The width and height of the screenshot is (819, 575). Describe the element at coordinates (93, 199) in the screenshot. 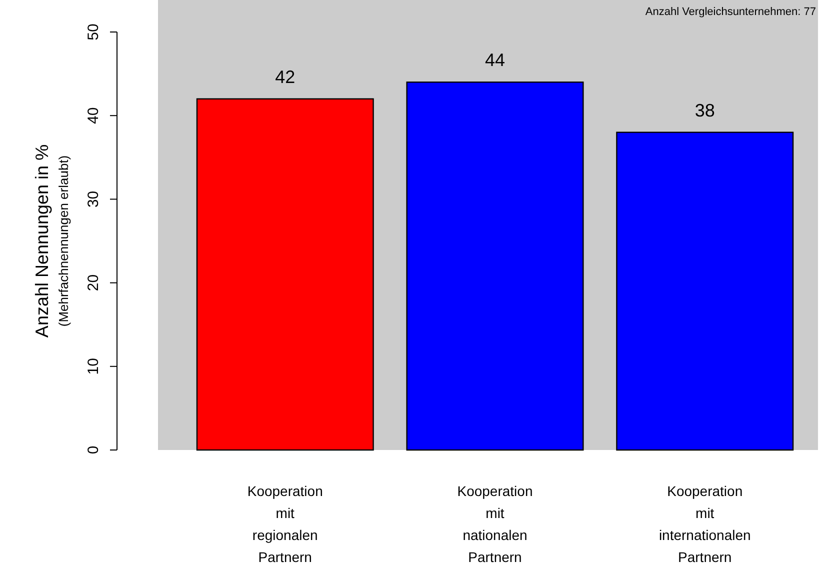

I see `y-tick-label: 30` at that location.